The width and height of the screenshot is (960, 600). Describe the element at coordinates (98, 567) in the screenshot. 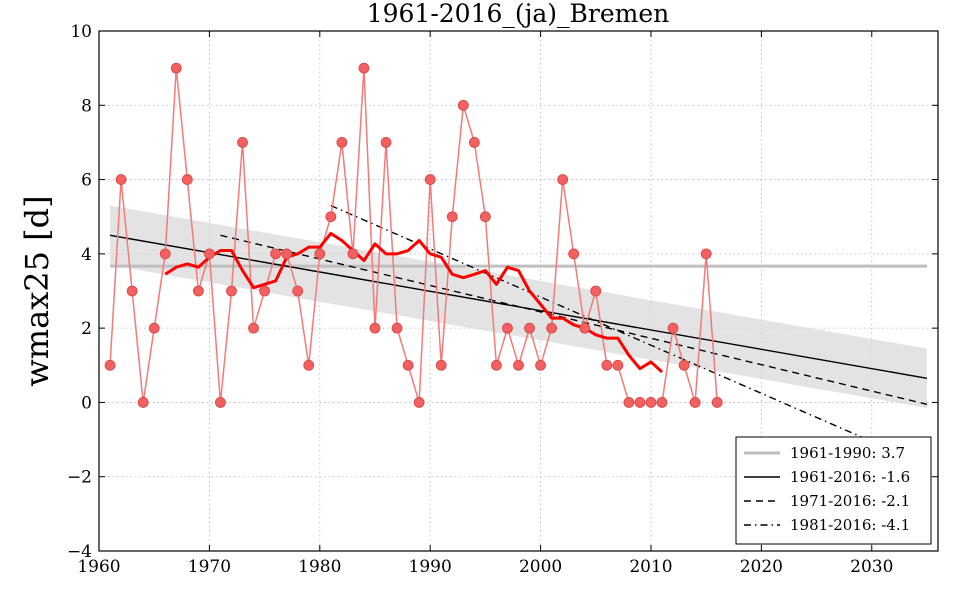

I see `x-tick-label: 1960` at that location.